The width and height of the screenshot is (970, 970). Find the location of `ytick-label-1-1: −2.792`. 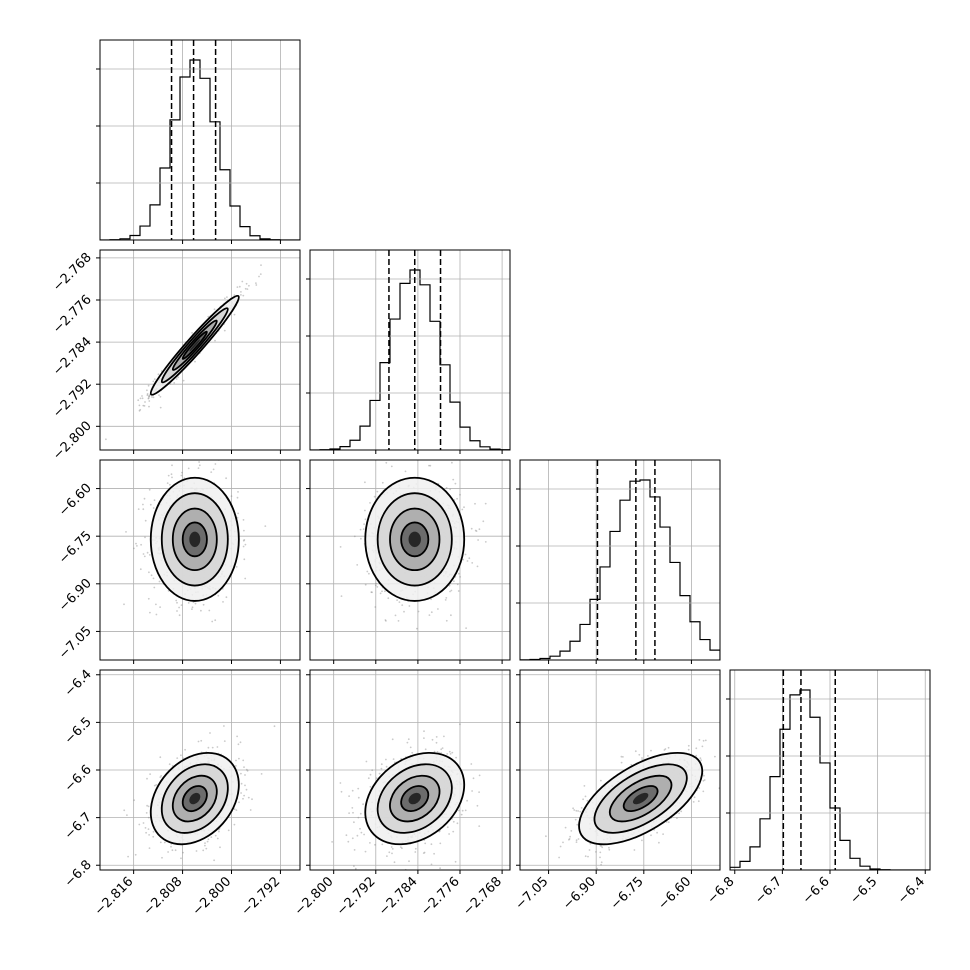

ytick-label-1-1: −2.792 is located at coordinates (72, 398).